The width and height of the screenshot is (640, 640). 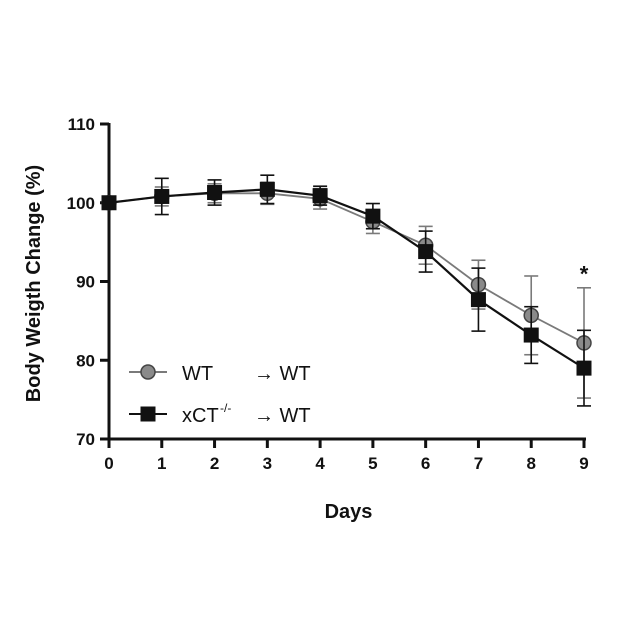 What do you see at coordinates (267, 463) in the screenshot?
I see `x-tick-label: 3` at bounding box center [267, 463].